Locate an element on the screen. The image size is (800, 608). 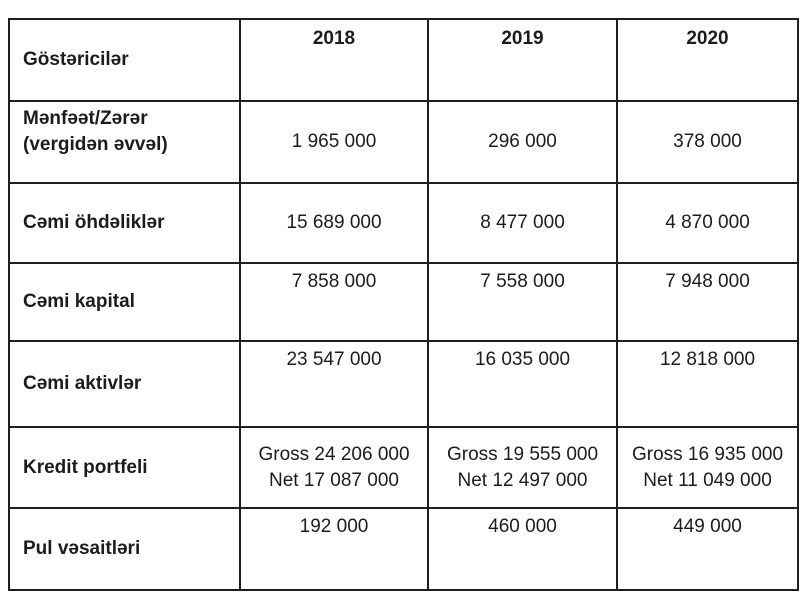
value-total-assets-2020: 12 818 000 is located at coordinates (707, 384).